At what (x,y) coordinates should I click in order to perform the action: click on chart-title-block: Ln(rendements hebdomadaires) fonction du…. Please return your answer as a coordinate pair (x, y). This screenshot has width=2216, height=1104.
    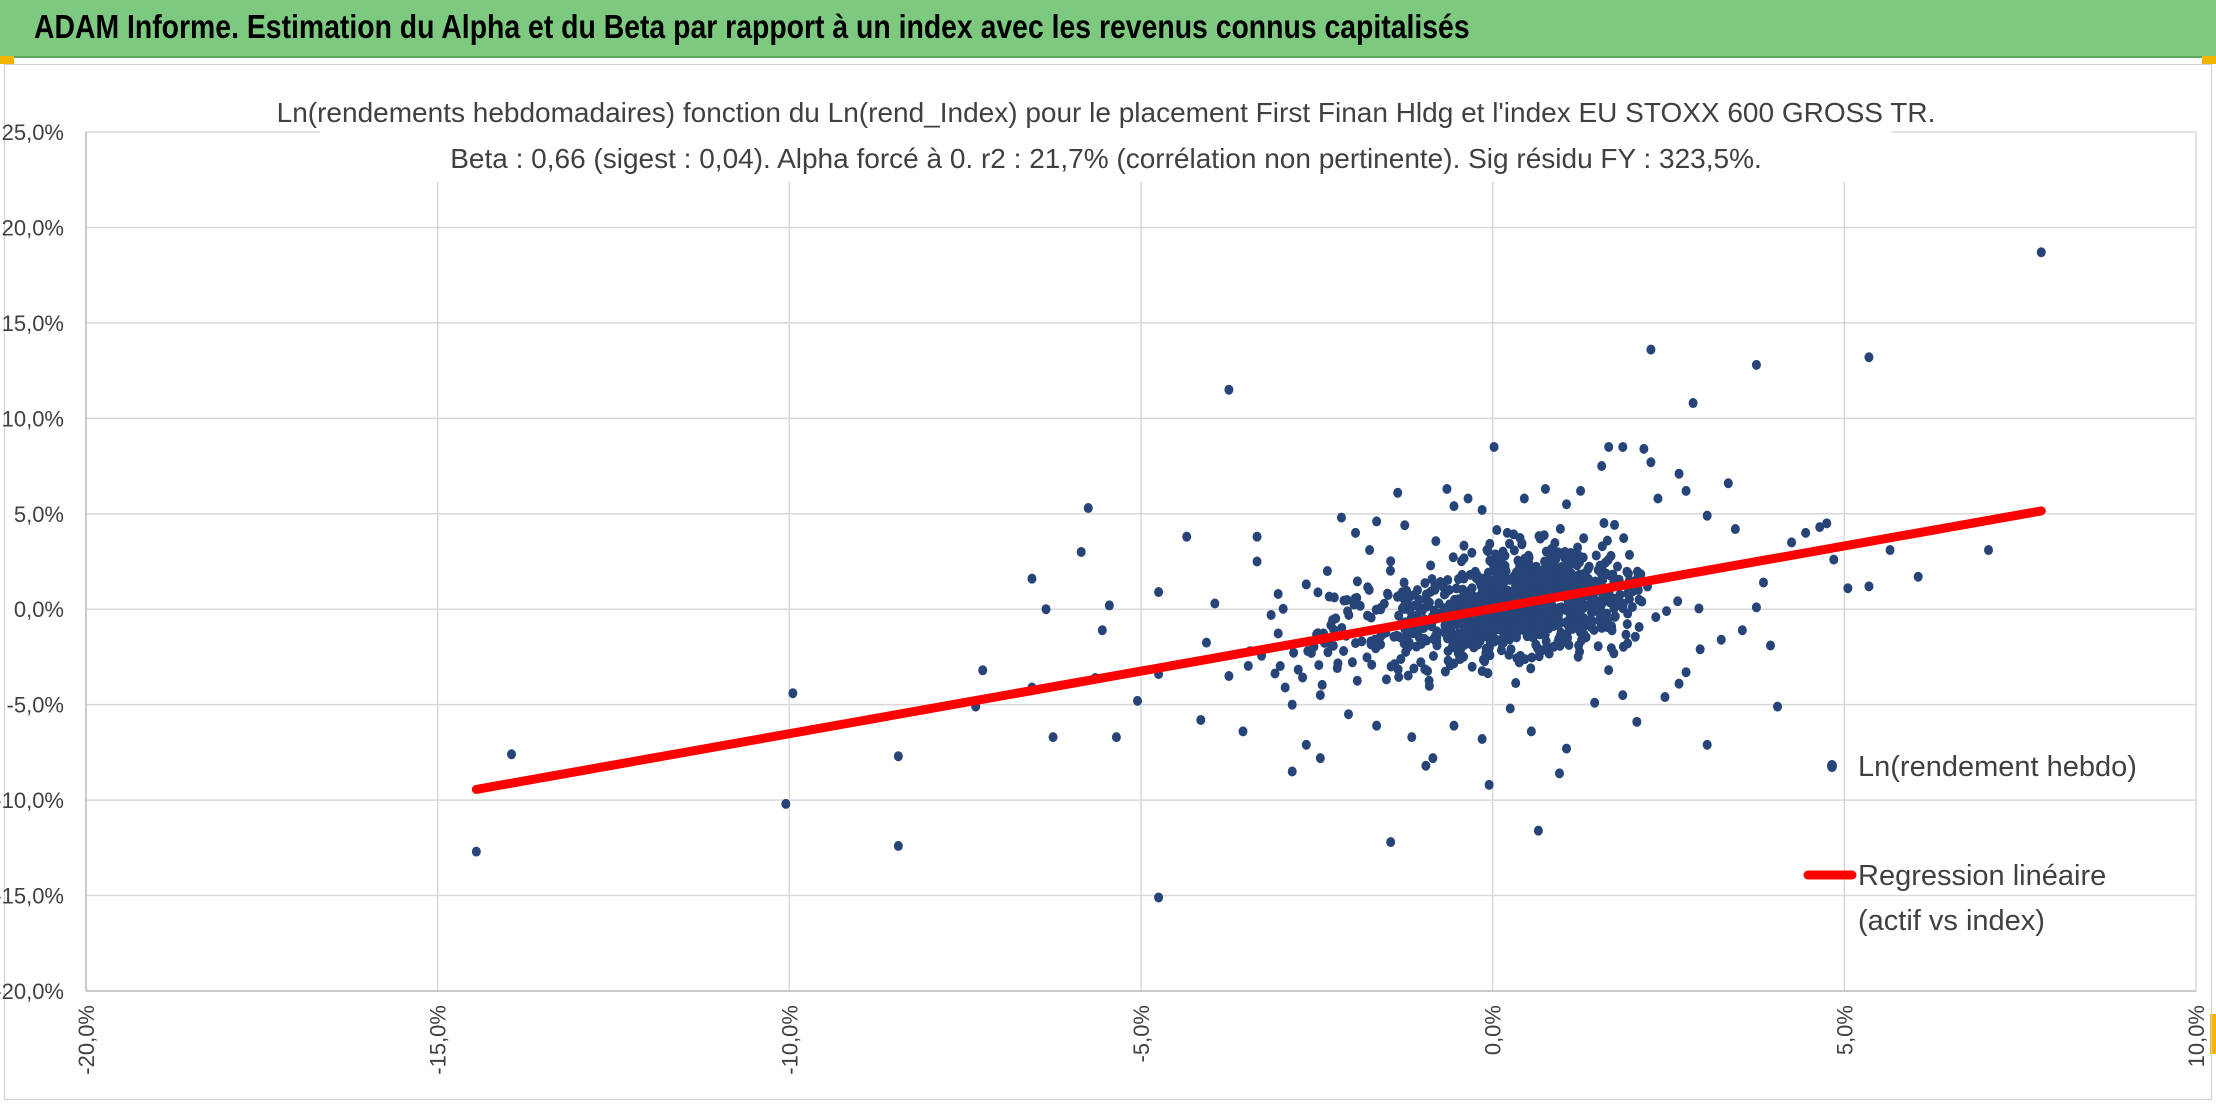
    Looking at the image, I should click on (1106, 137).